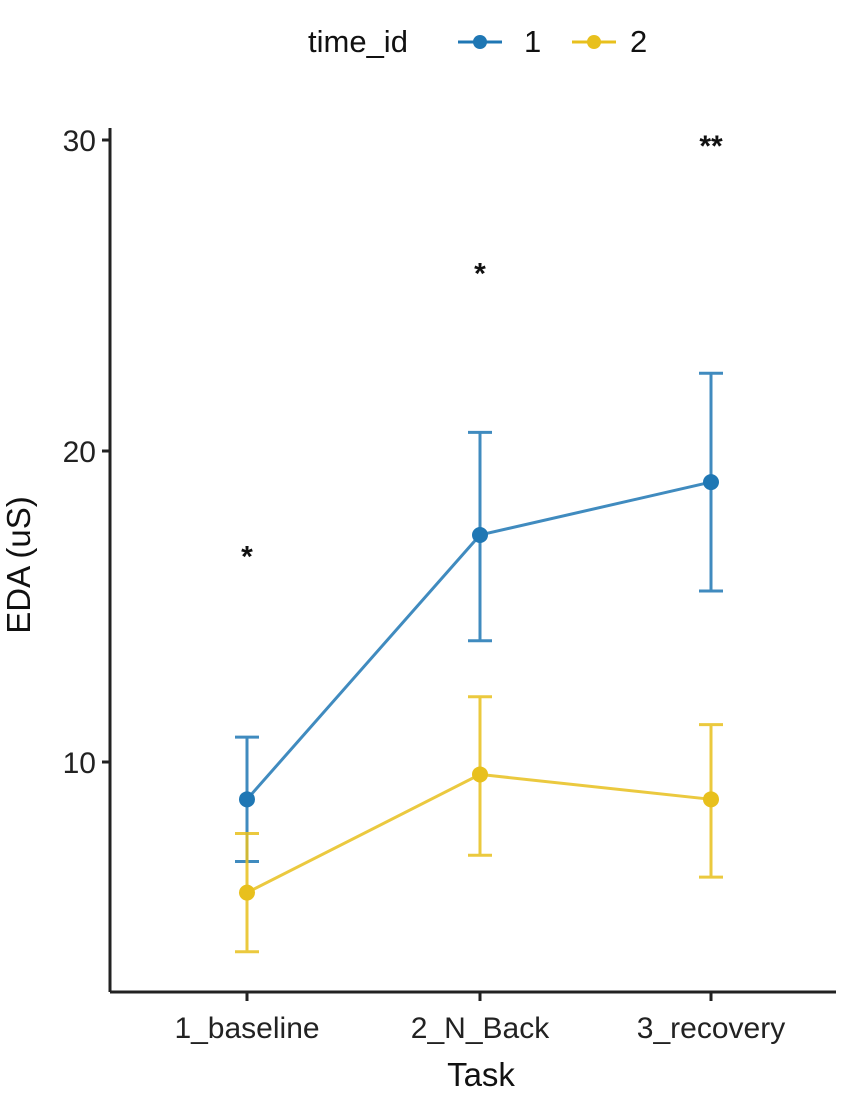  I want to click on legend-label-series-1: 1, so click(532, 41).